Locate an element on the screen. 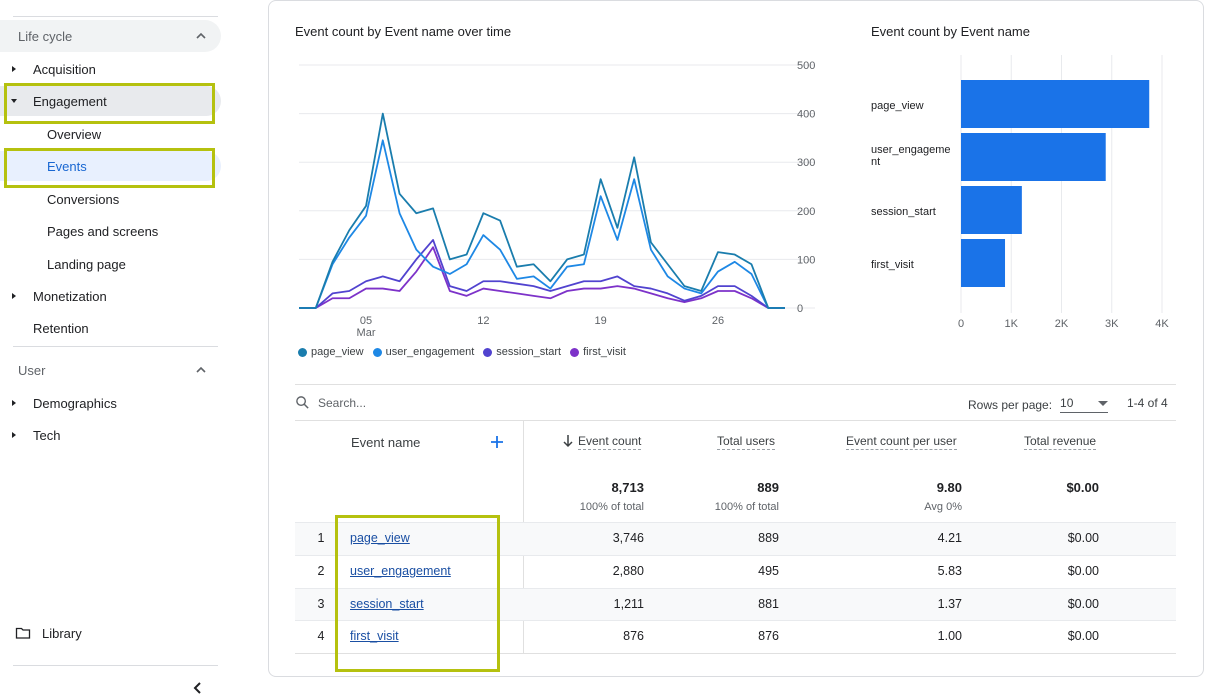 The width and height of the screenshot is (1209, 697). table-row: 1 page_view 3,746 889 4.21 $0.00 is located at coordinates (735, 538).